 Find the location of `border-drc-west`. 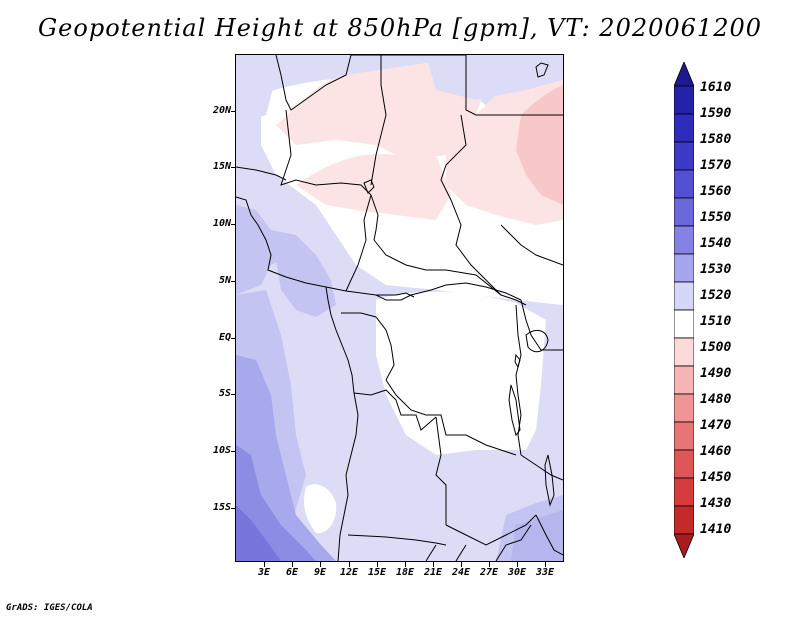

border-drc-west is located at coordinates (451, 417).